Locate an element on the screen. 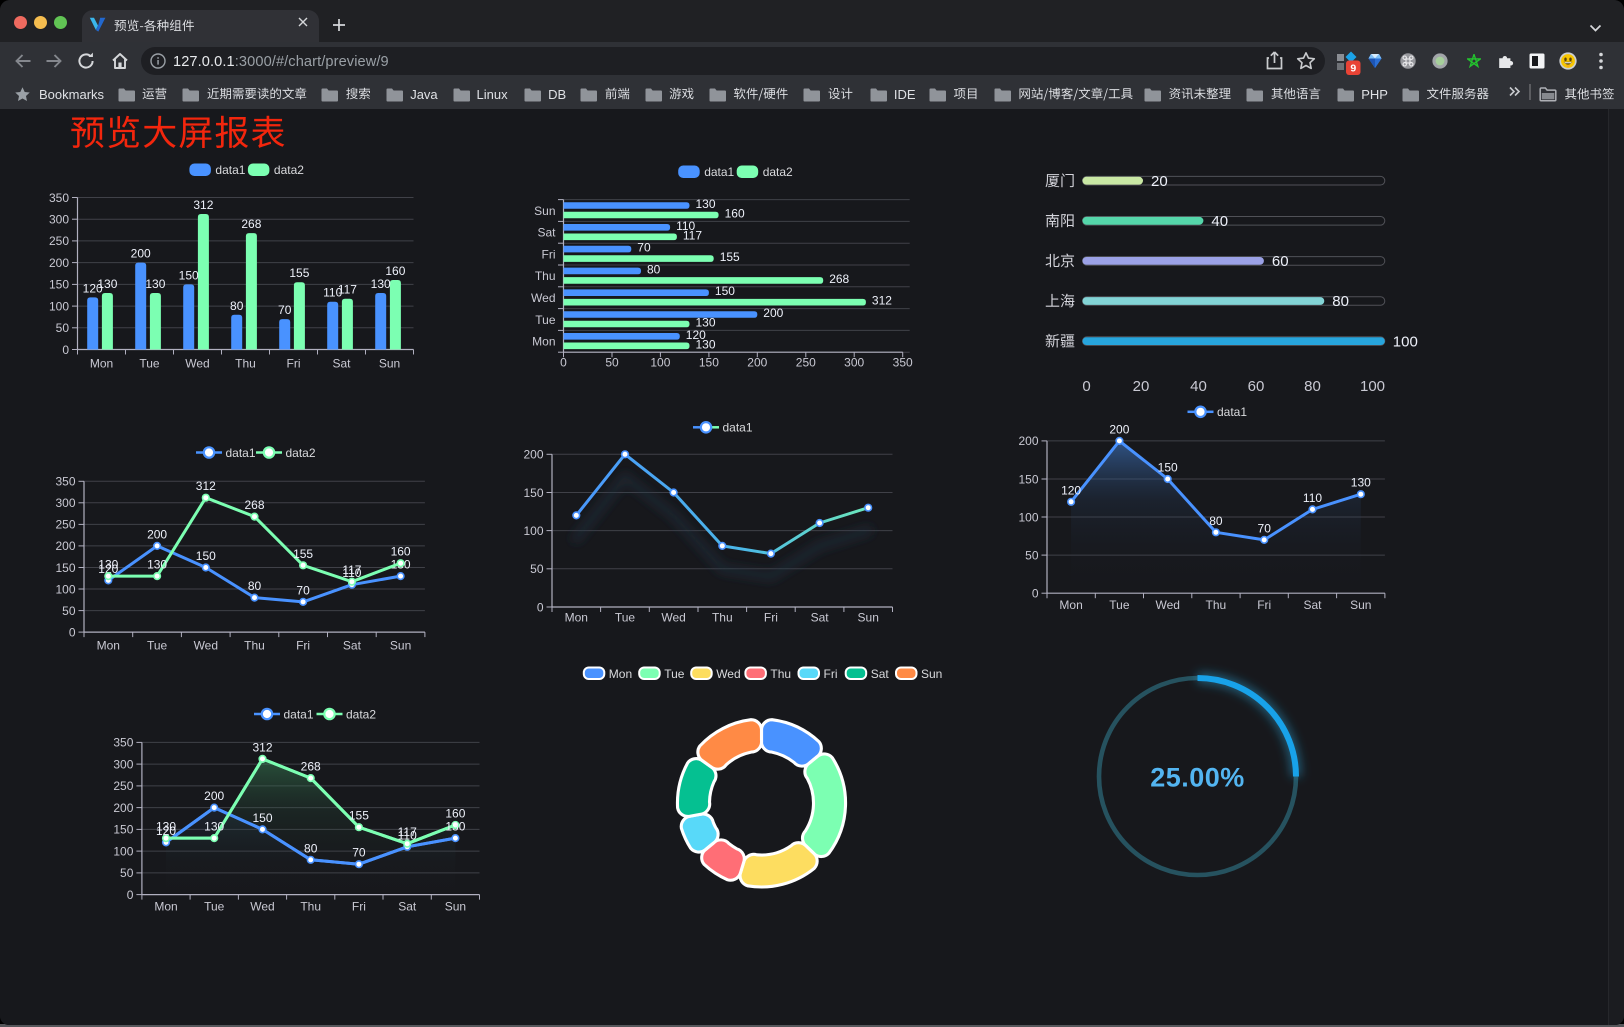 The height and width of the screenshot is (1027, 1624). svg-text: 25.00% is located at coordinates (1197, 778).